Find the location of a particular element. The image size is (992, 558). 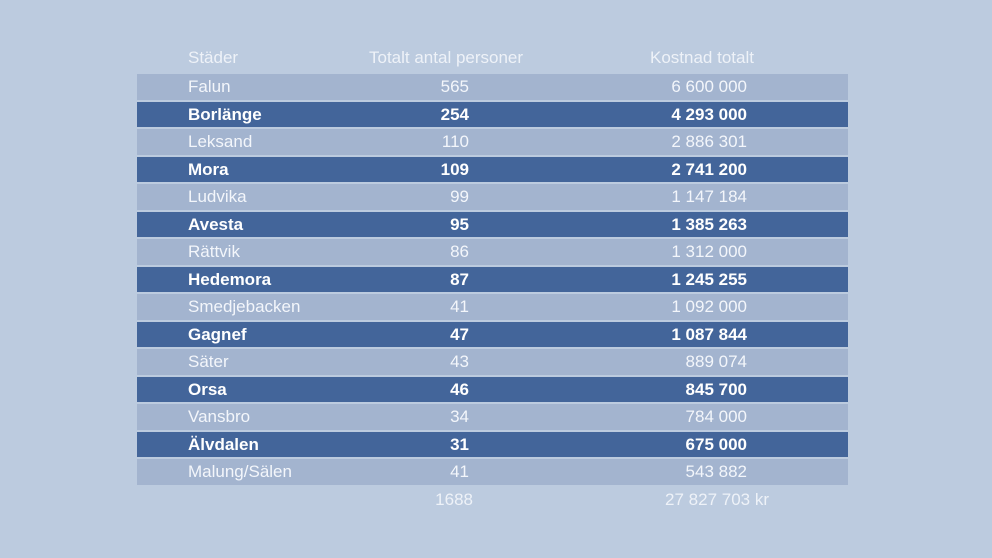

cost-cell: 4 293 000 is located at coordinates (709, 114).